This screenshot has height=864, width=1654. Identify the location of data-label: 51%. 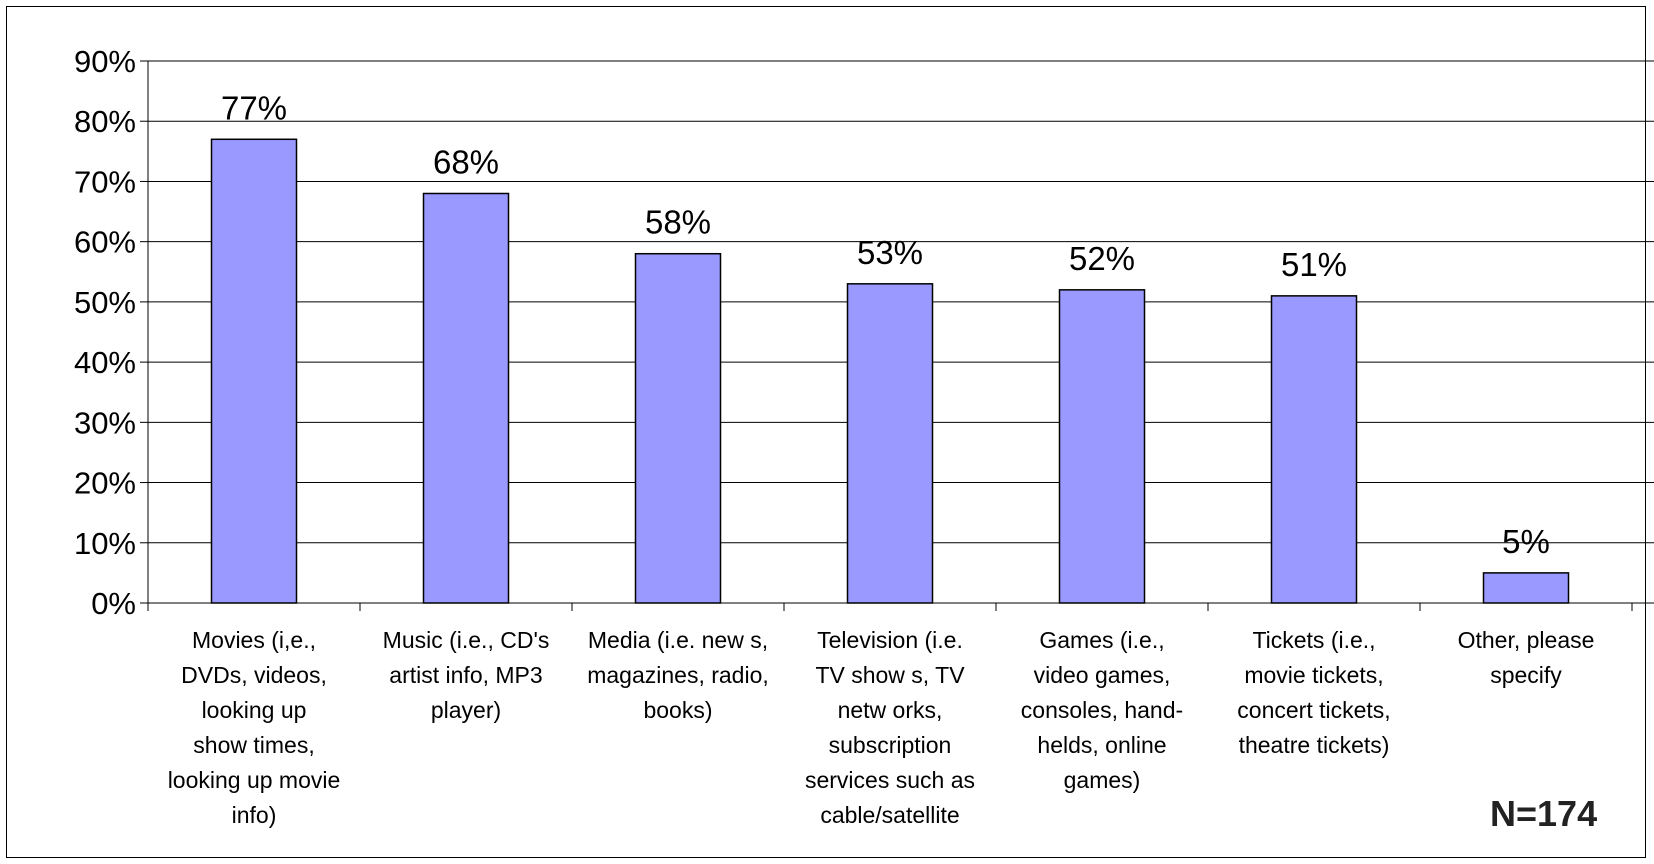
(1314, 264).